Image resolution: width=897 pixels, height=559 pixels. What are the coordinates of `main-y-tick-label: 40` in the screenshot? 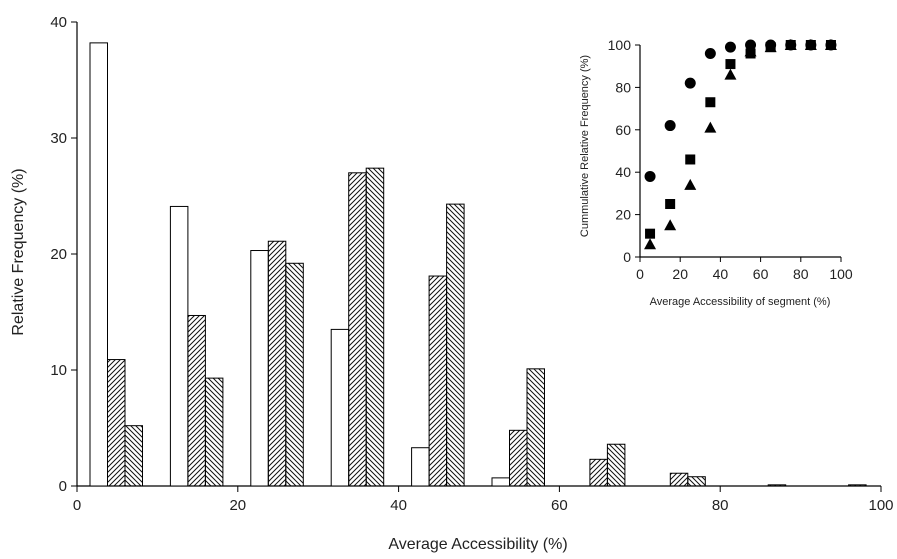 It's located at (58, 22).